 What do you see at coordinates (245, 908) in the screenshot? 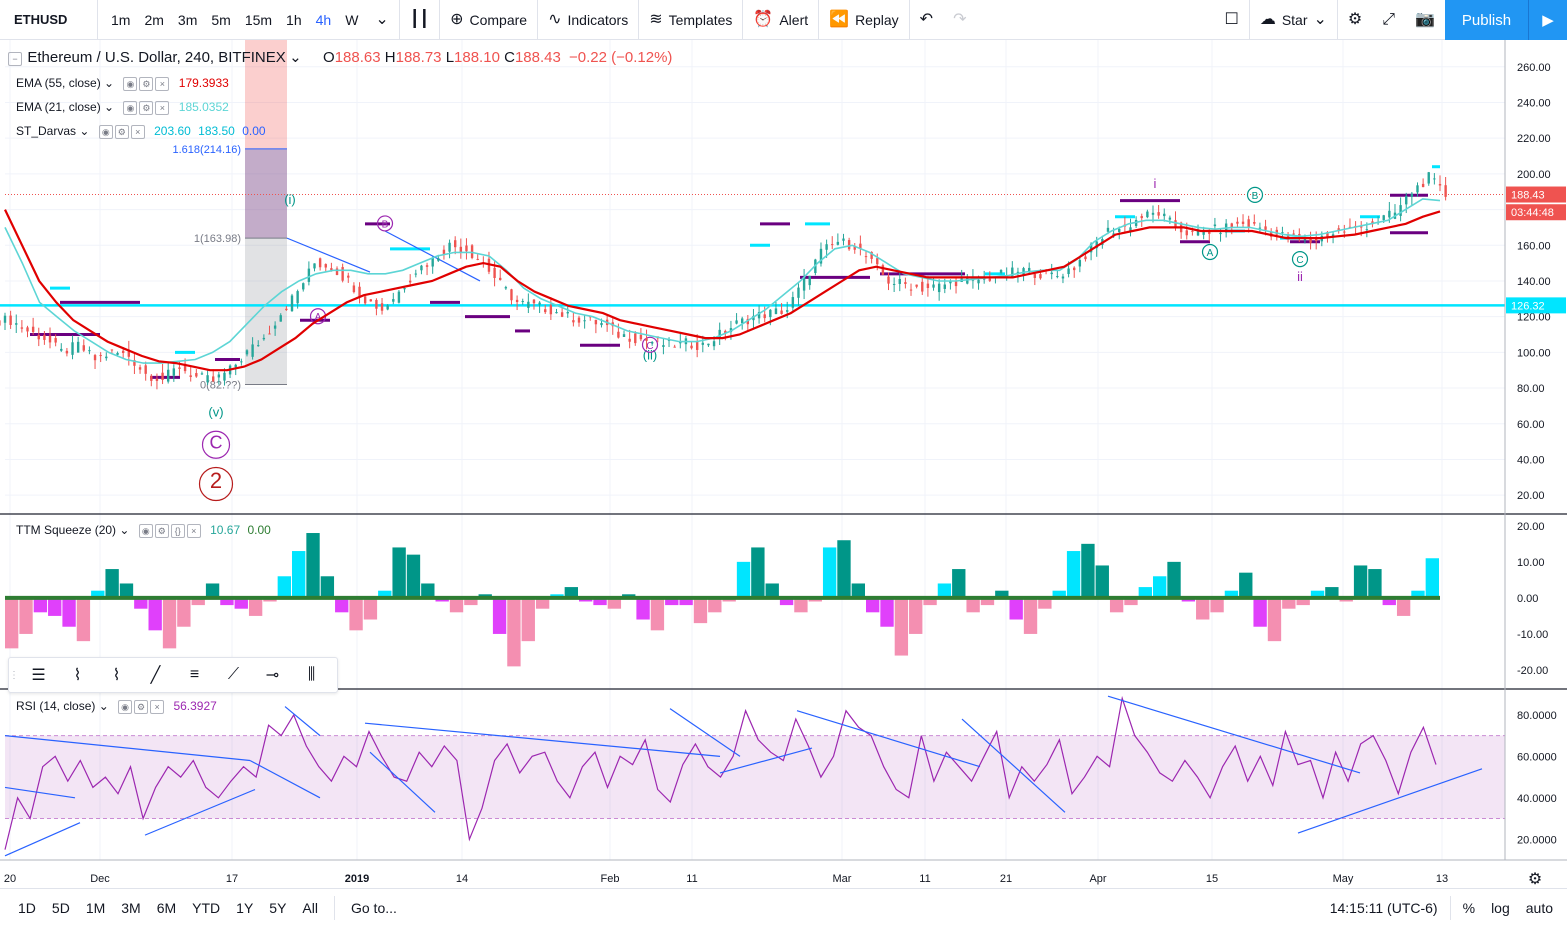
I see `range-1y: 1Y` at bounding box center [245, 908].